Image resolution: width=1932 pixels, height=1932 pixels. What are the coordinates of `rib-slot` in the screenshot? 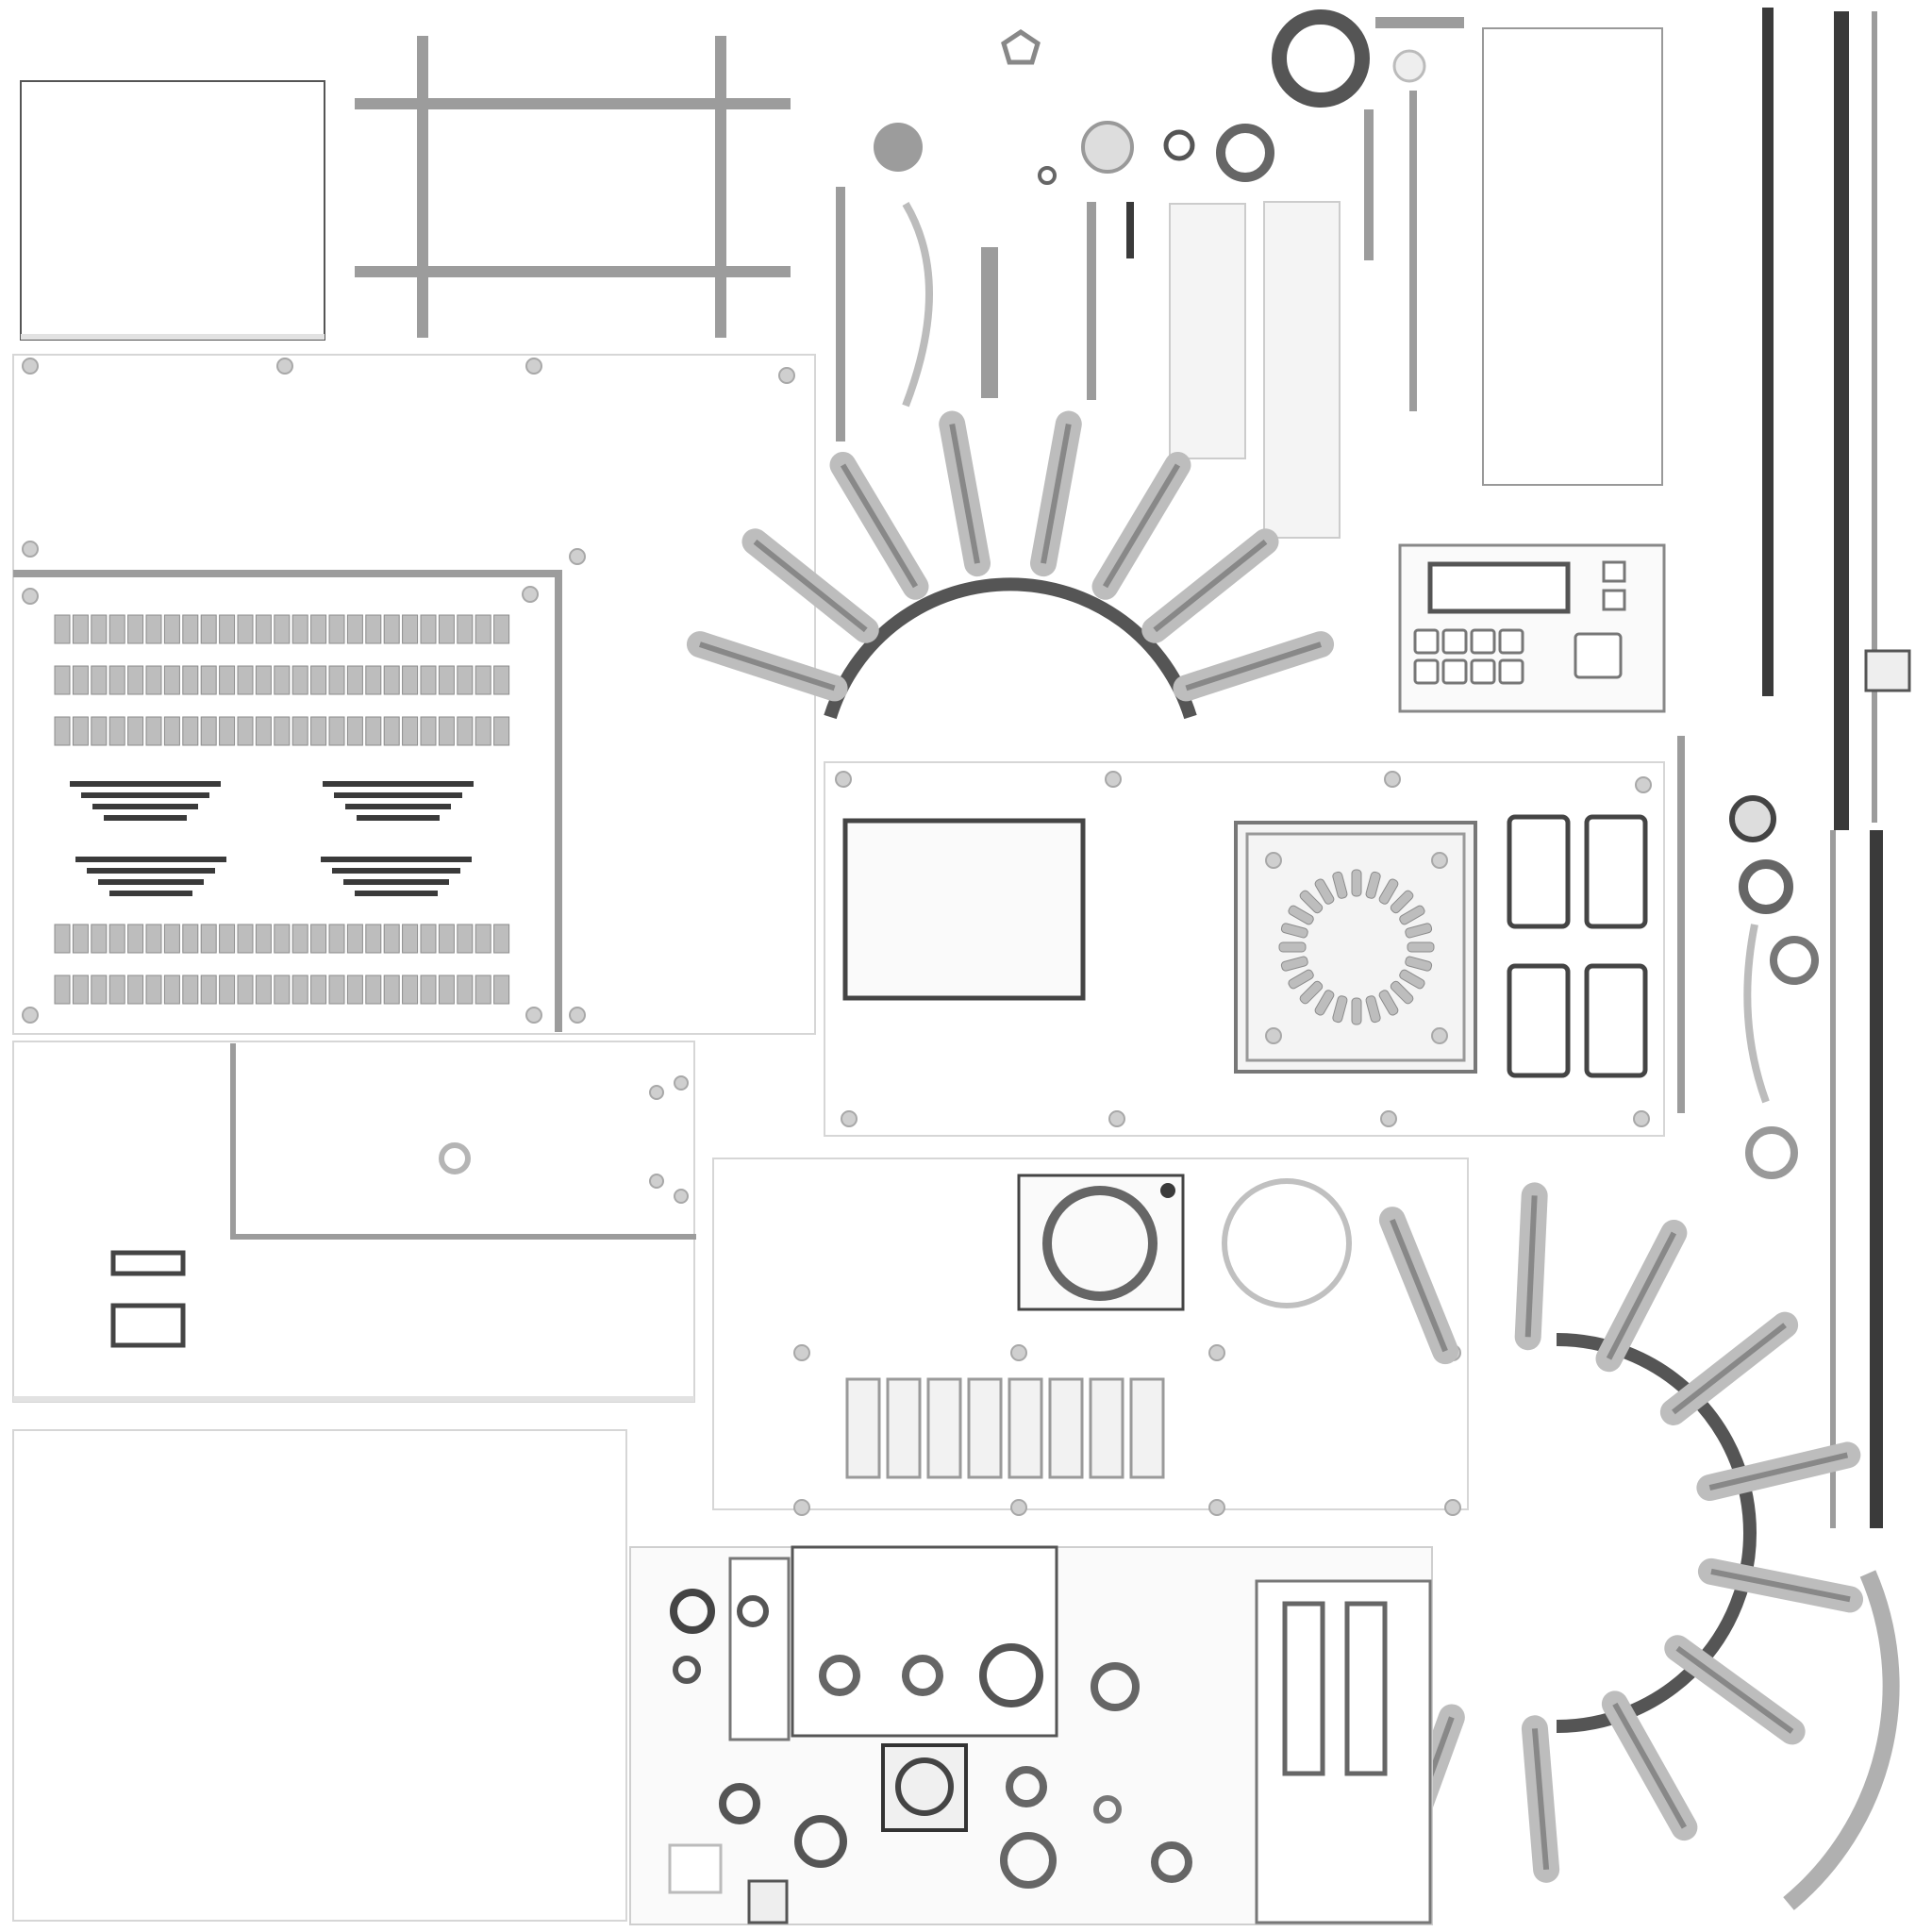 It's located at (863, 1428).